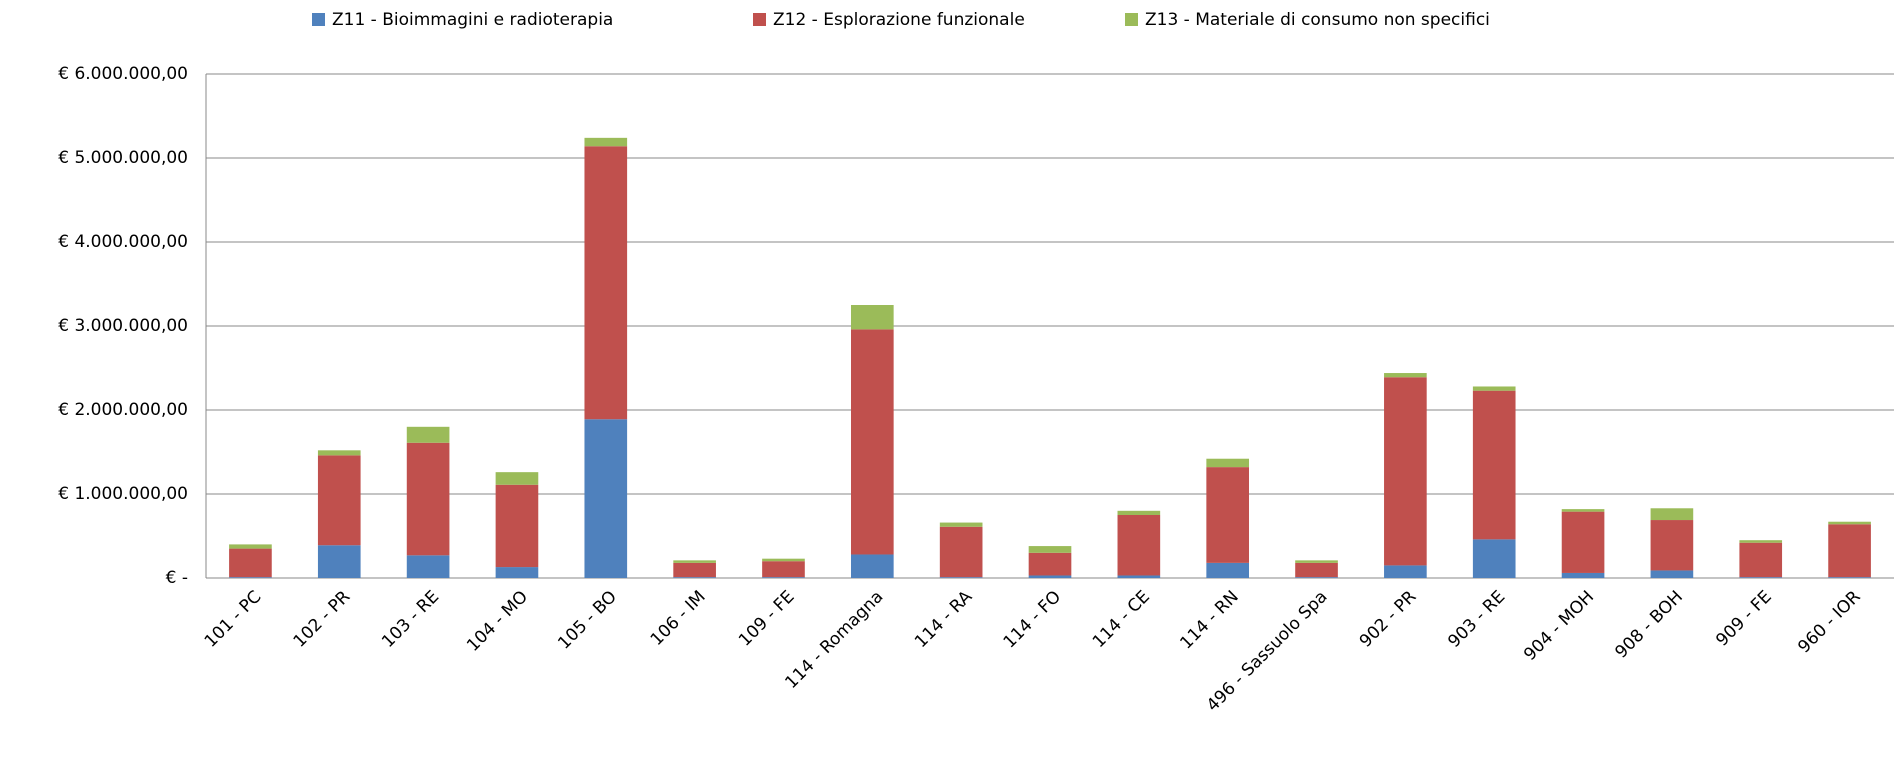  Describe the element at coordinates (767, 619) in the screenshot. I see `x-tick-label: 109 - FE` at that location.